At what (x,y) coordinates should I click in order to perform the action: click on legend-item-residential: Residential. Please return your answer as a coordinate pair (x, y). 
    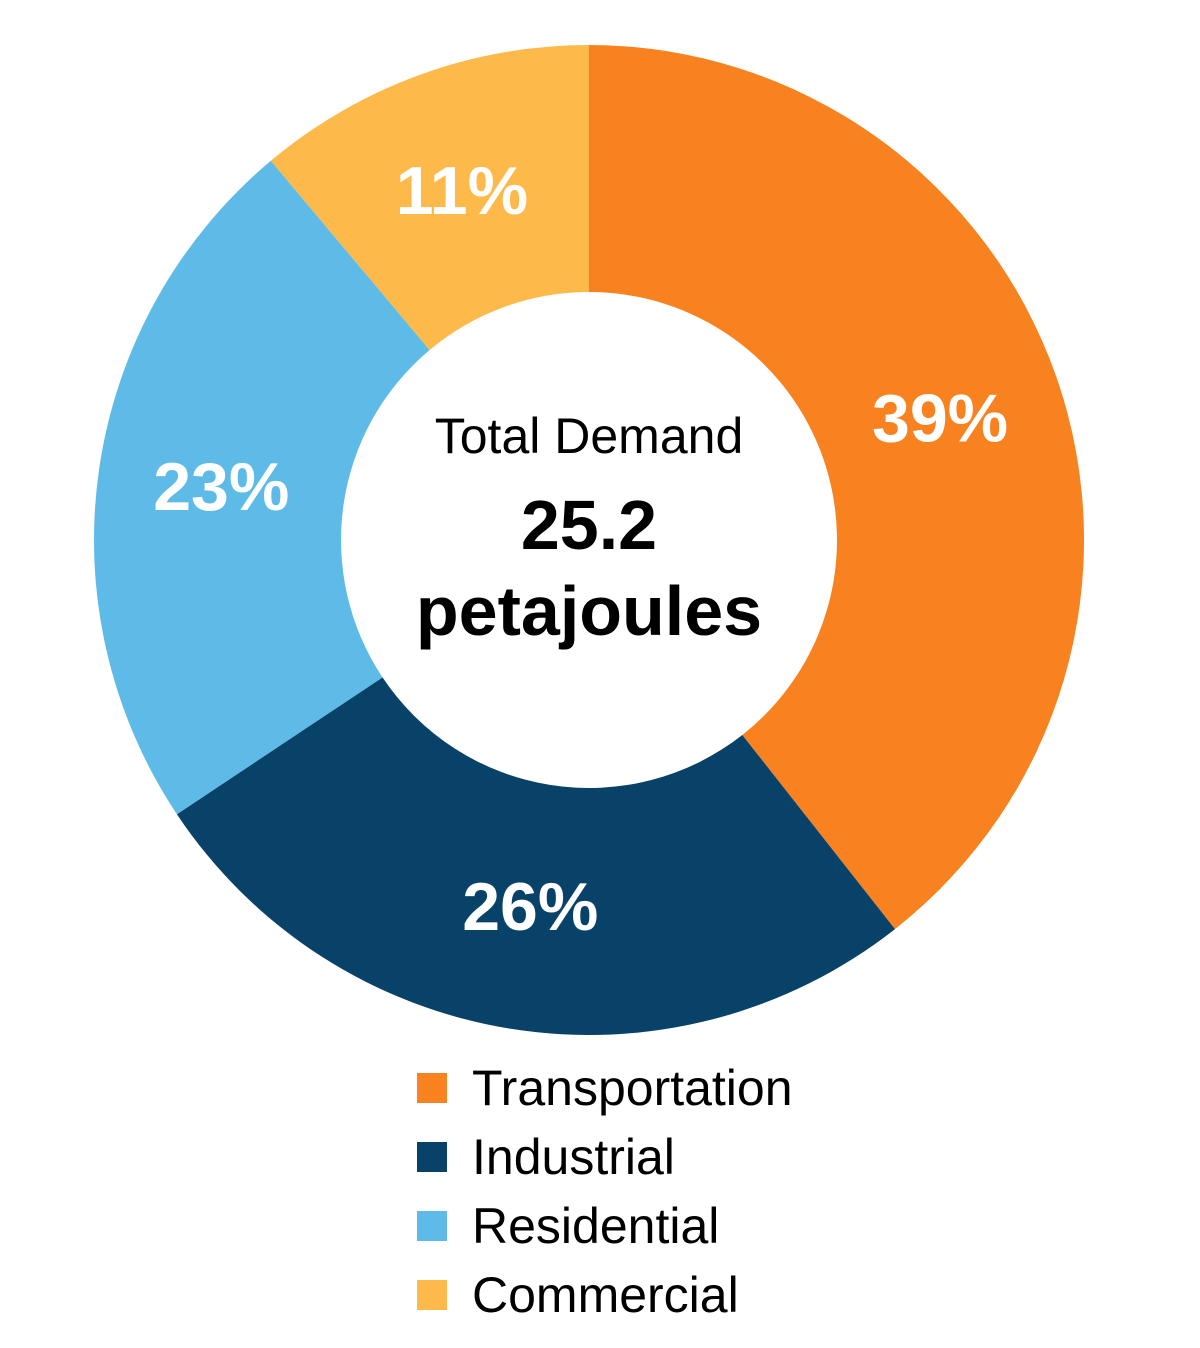
    Looking at the image, I should click on (605, 1225).